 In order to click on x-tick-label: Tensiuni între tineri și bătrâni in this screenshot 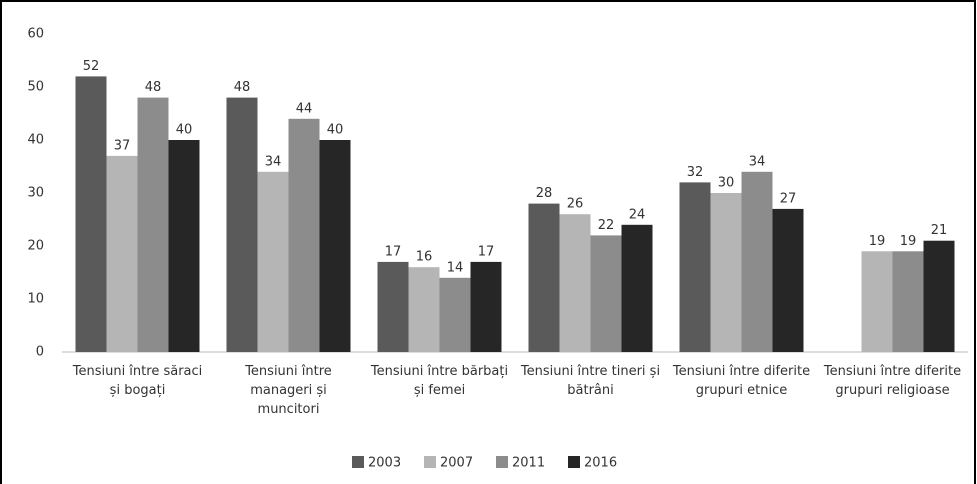, I will do `click(590, 381)`.